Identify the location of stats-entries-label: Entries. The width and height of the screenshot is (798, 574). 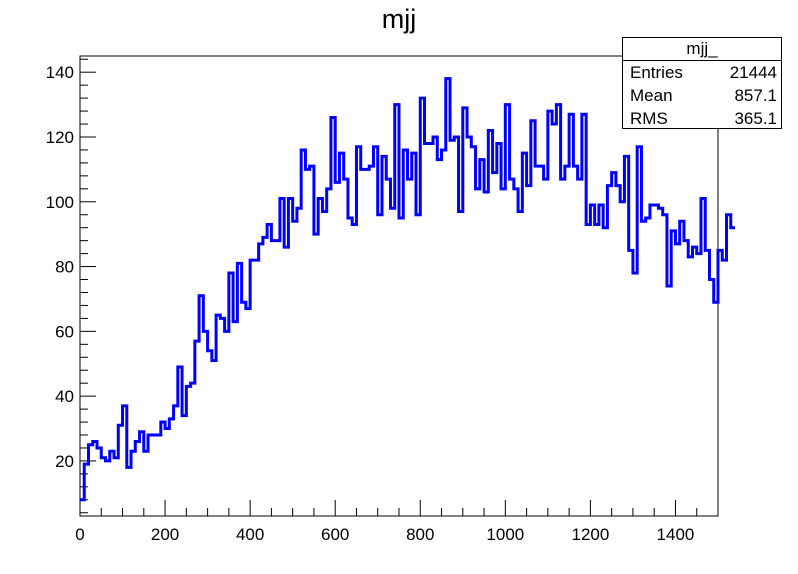
(656, 72).